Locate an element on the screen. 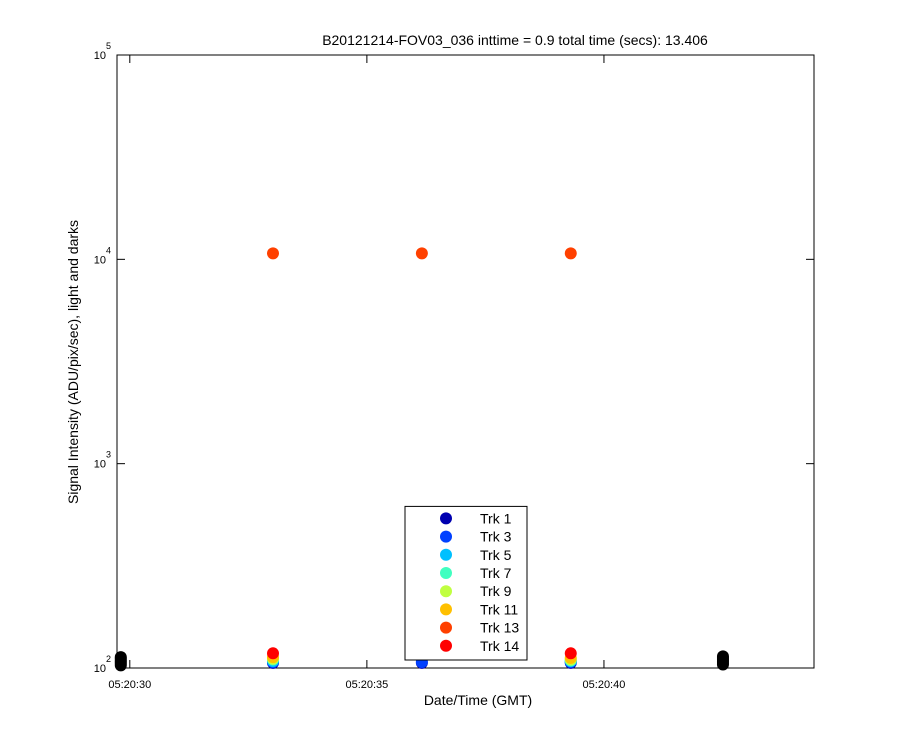 This screenshot has height=750, width=900. legend-label: Trk 11 is located at coordinates (499, 609).